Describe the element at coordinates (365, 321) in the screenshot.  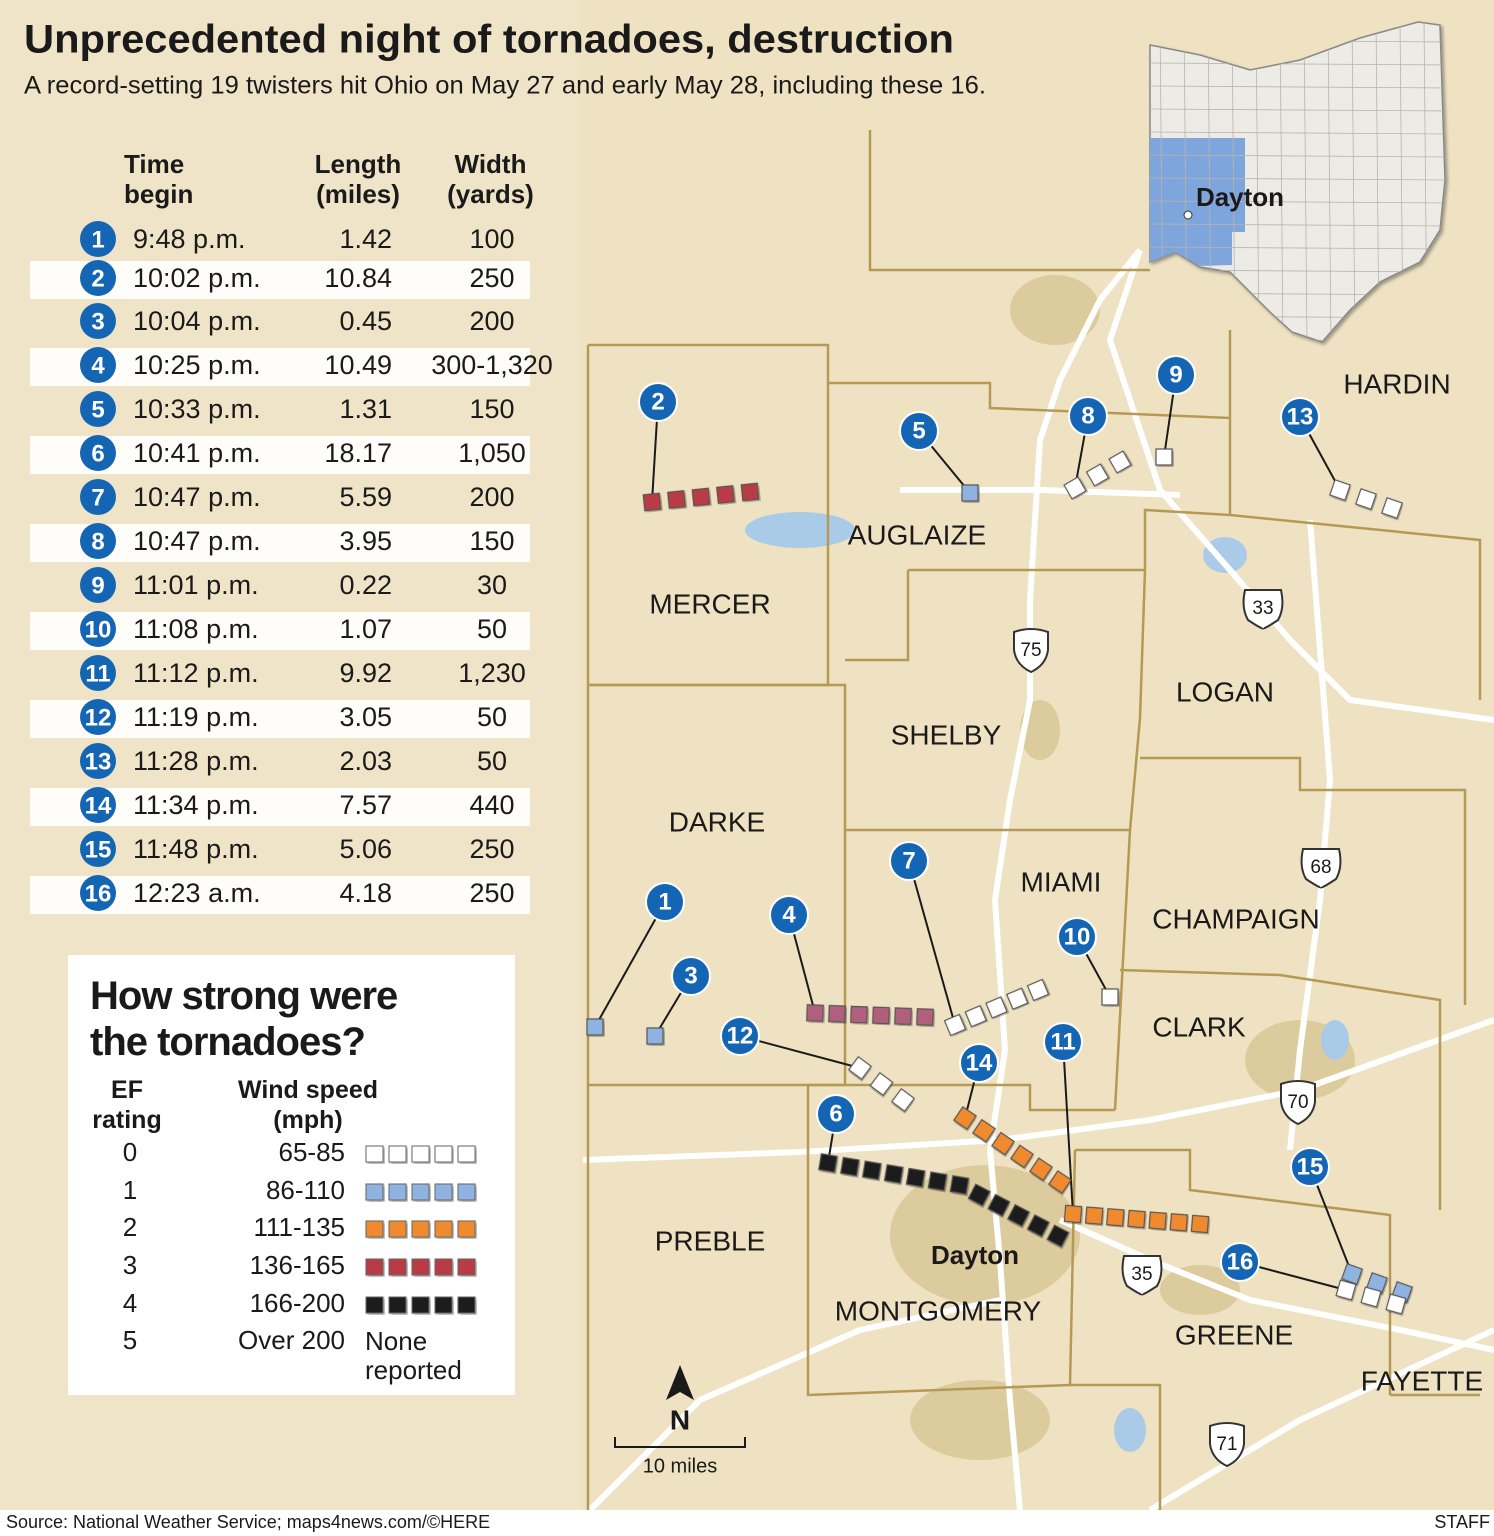
I see `row-length: 0.45` at that location.